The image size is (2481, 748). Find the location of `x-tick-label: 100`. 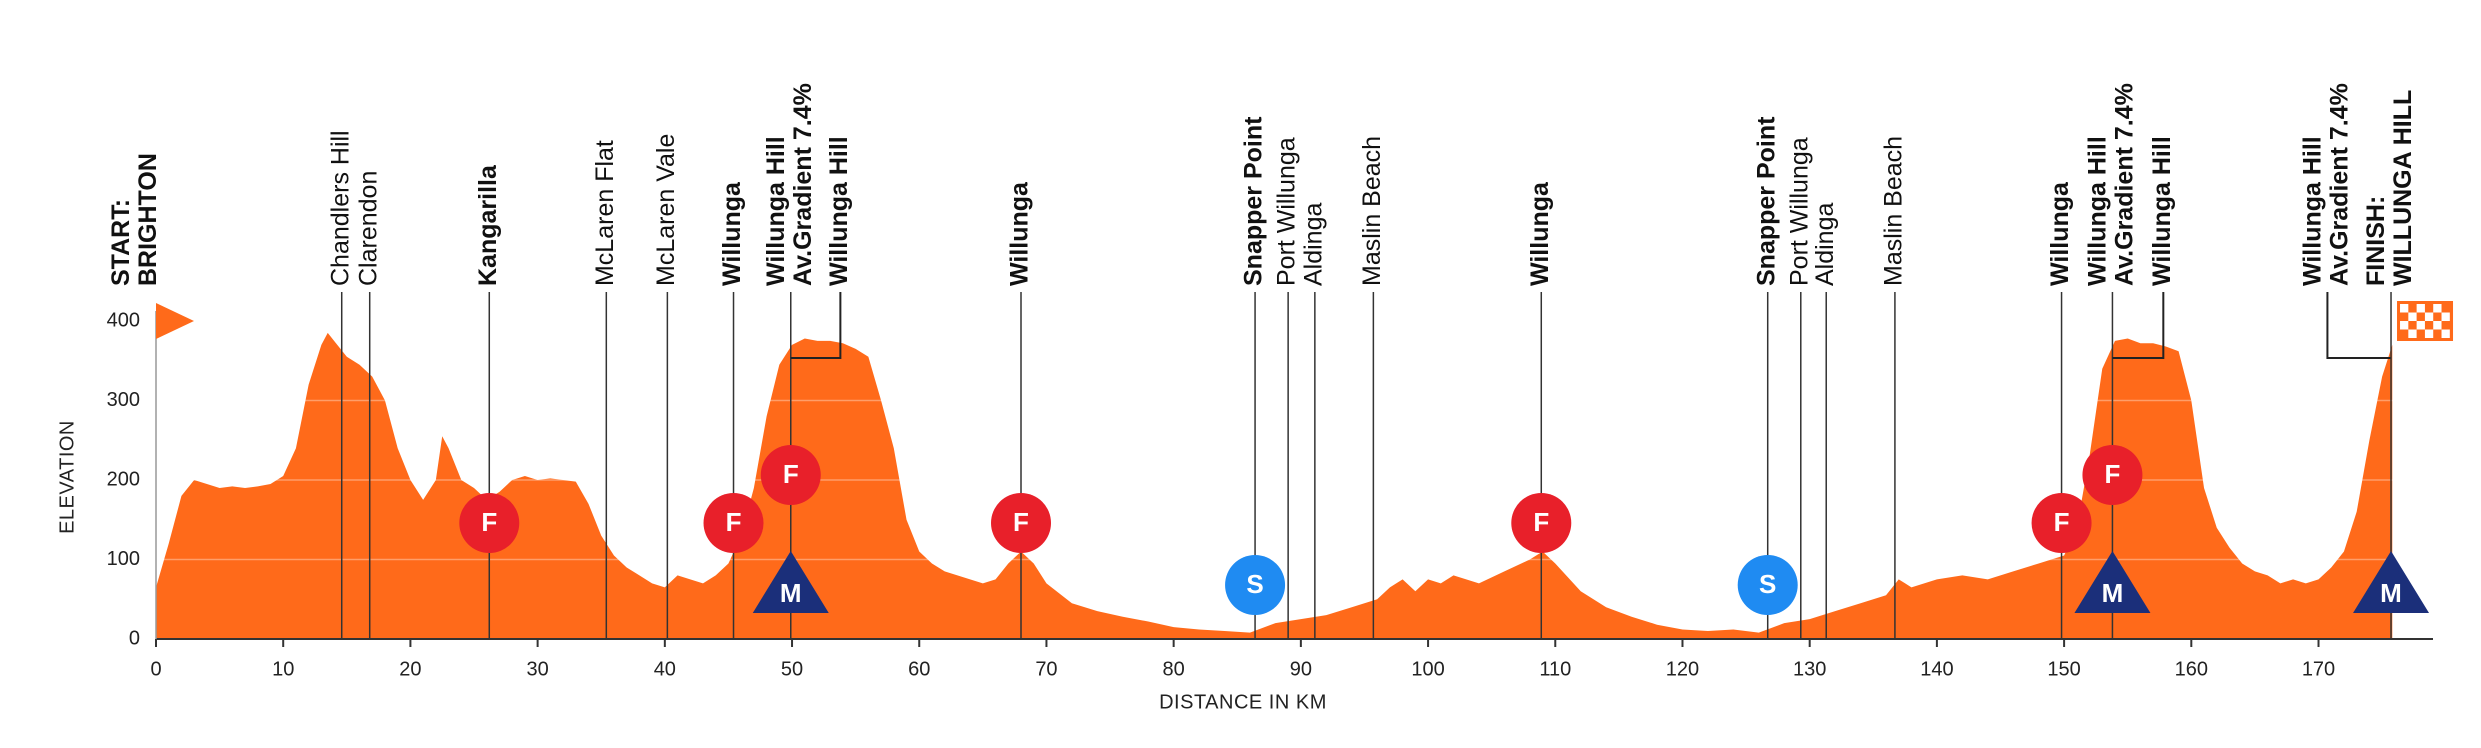

x-tick-label: 100 is located at coordinates (1427, 669).